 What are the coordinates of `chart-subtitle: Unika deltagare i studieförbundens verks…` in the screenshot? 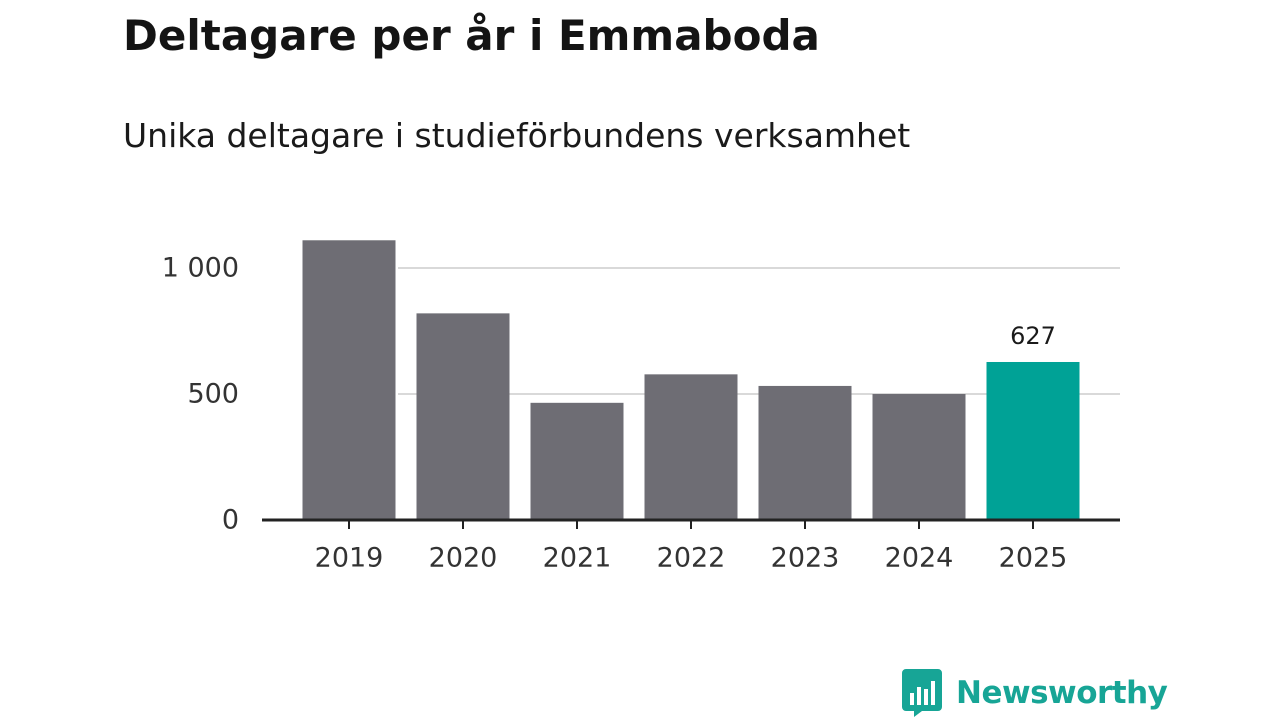 It's located at (517, 135).